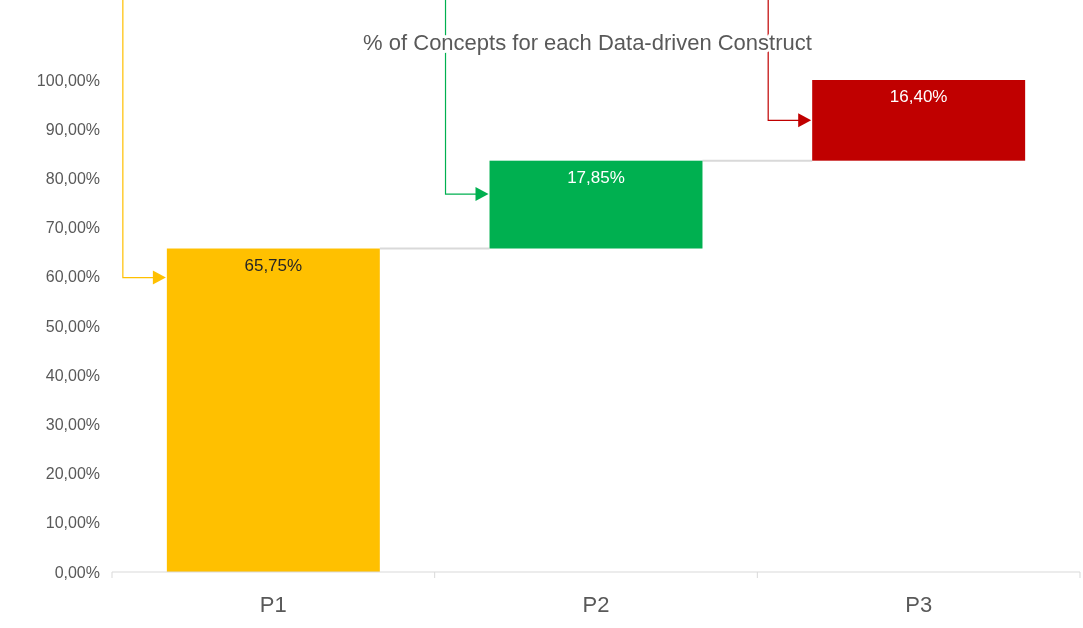 The image size is (1083, 628). I want to click on y-tick-label: 30,00%, so click(72, 424).